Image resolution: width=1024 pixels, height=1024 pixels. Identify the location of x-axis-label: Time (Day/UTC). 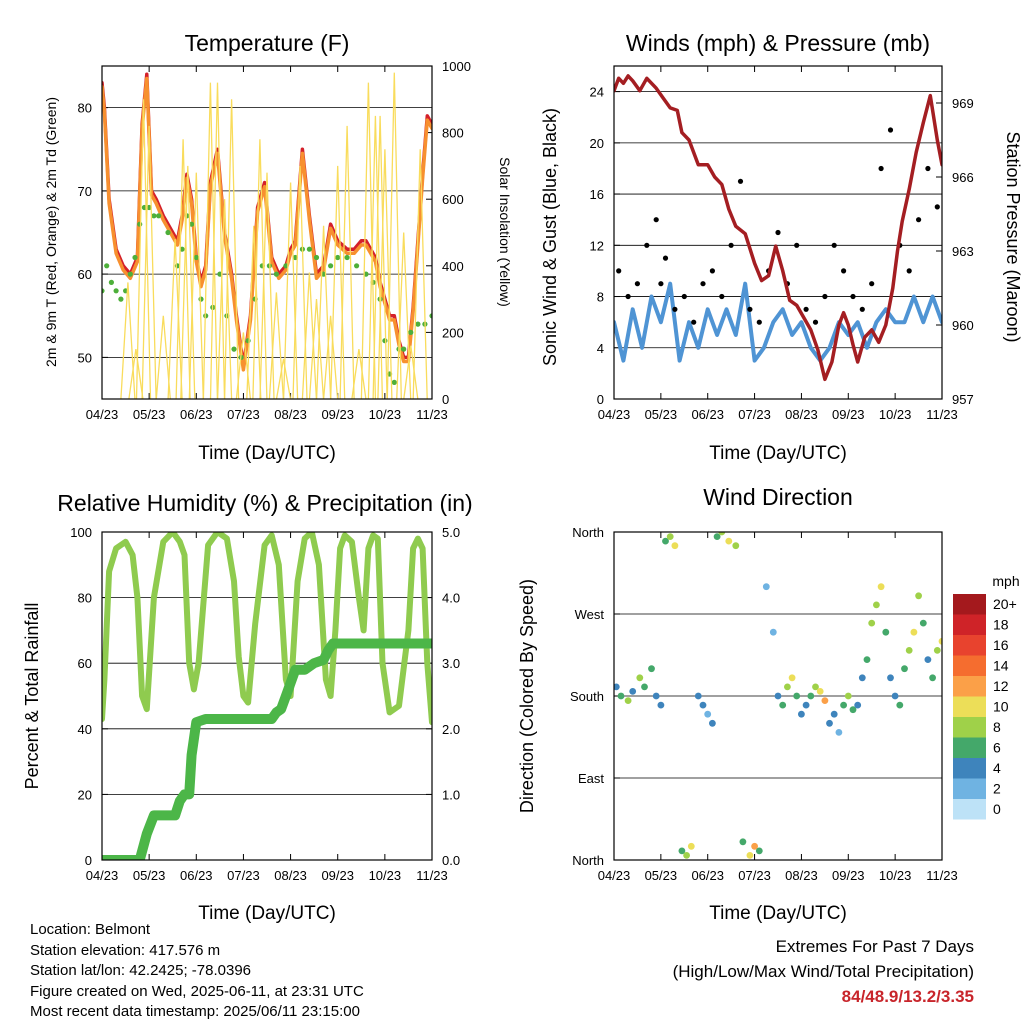
(267, 453).